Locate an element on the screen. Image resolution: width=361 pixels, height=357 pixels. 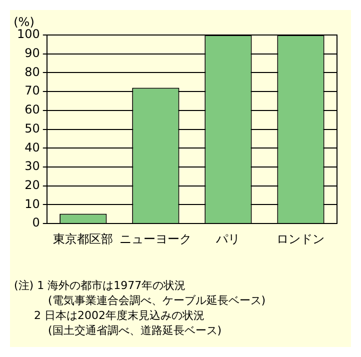
x-tick-label: パリ is located at coordinates (227, 239).